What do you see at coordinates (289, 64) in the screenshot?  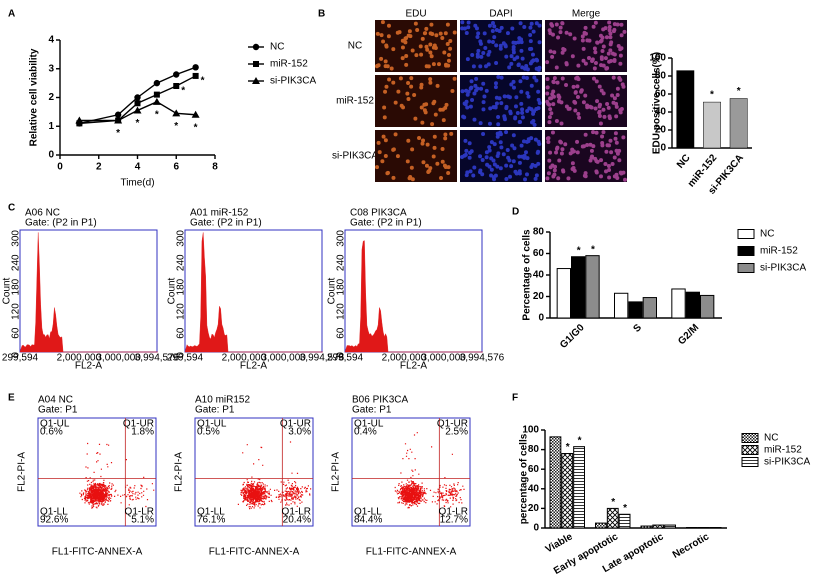 I see `legend-label: miR-152` at bounding box center [289, 64].